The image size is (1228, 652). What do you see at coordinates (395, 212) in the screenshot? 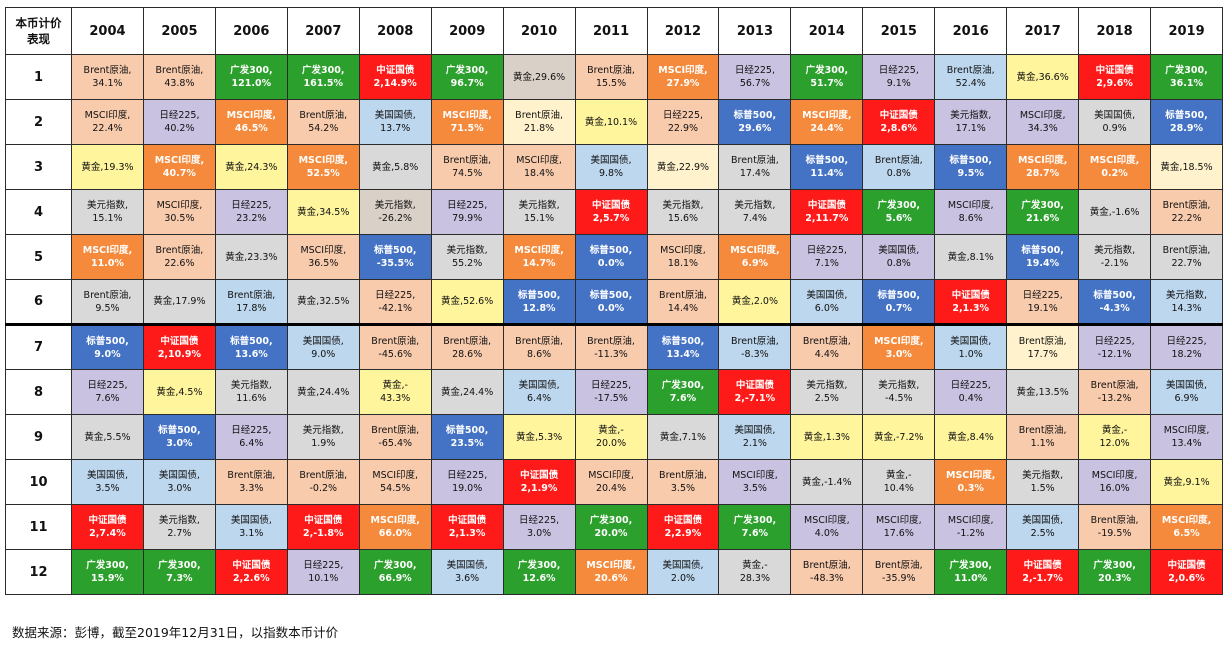
I see `asset-return-cell: 美元指数, -26.2%` at bounding box center [395, 212].